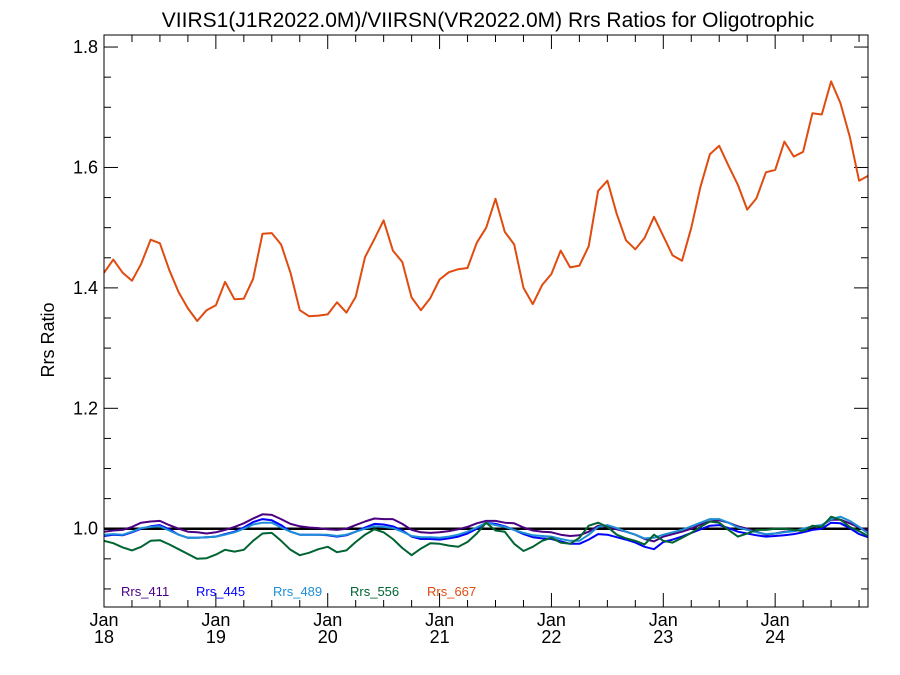  What do you see at coordinates (85, 167) in the screenshot?
I see `y-tick-label: 1.6` at bounding box center [85, 167].